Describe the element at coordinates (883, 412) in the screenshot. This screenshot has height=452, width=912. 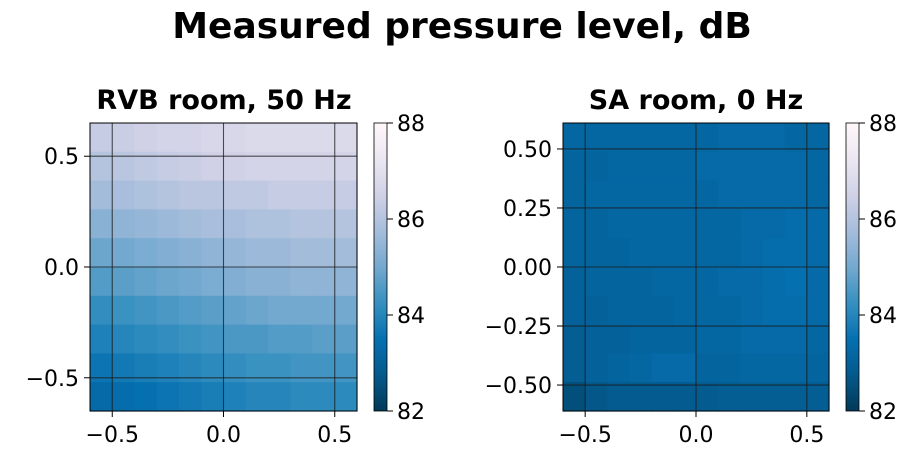
I see `colorbar-tick-label: 82` at that location.